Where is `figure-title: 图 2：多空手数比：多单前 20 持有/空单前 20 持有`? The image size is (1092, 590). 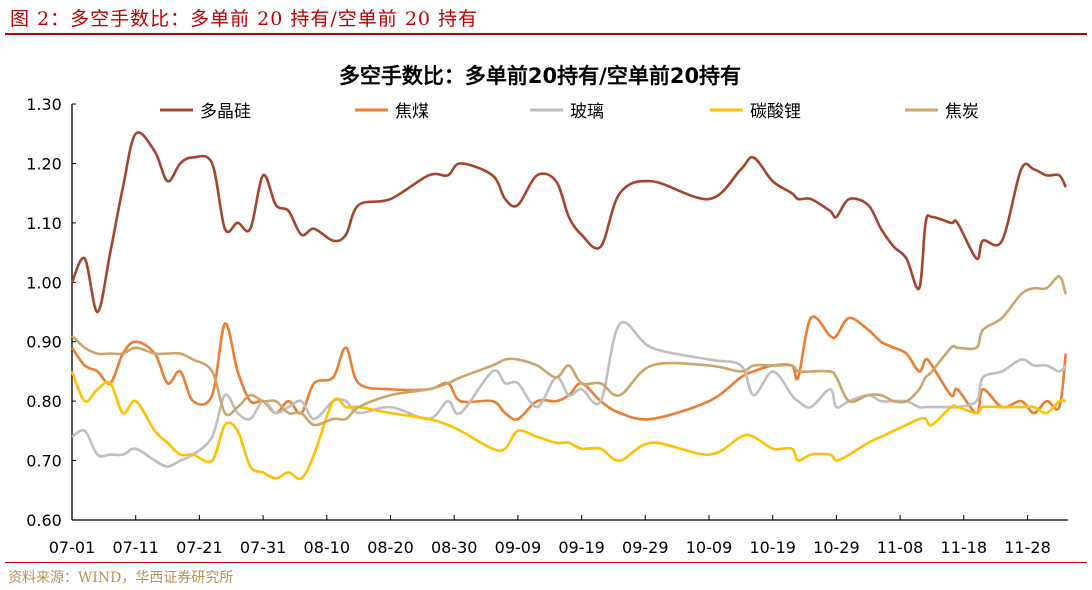 figure-title: 图 2：多空手数比：多单前 20 持有/空单前 20 持有 is located at coordinates (244, 19).